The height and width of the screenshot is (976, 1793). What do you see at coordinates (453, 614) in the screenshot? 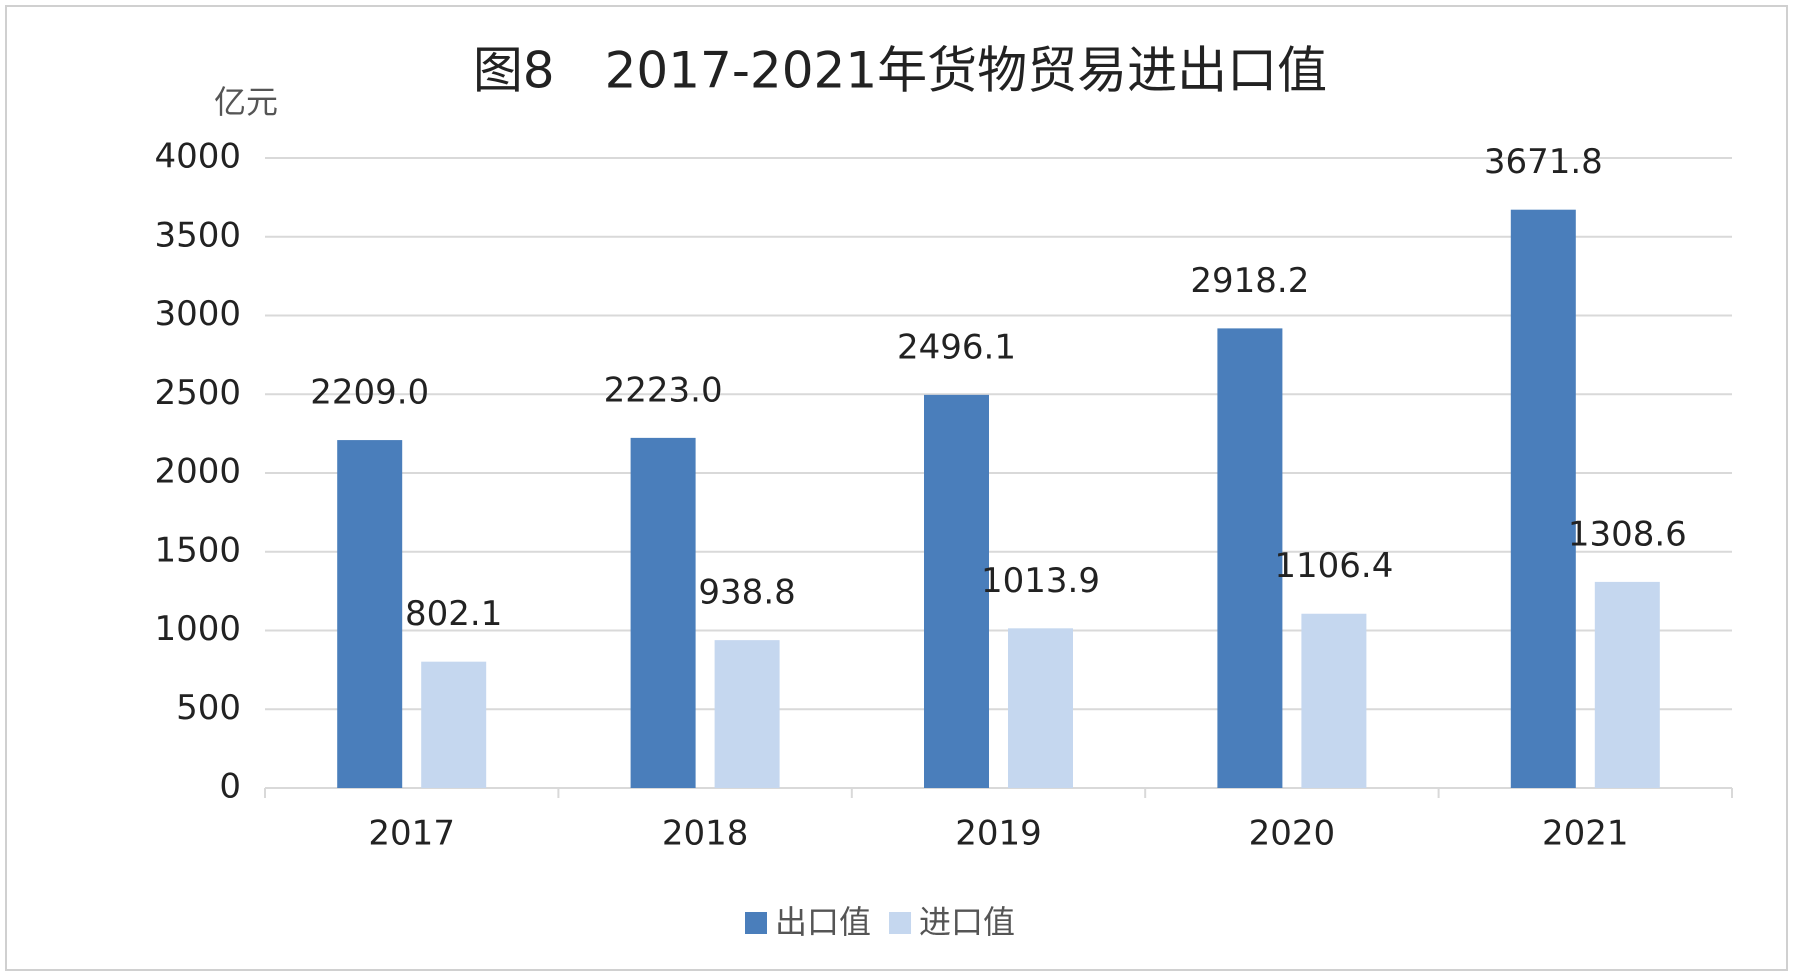
I see `data-label: 802.1` at bounding box center [453, 614].